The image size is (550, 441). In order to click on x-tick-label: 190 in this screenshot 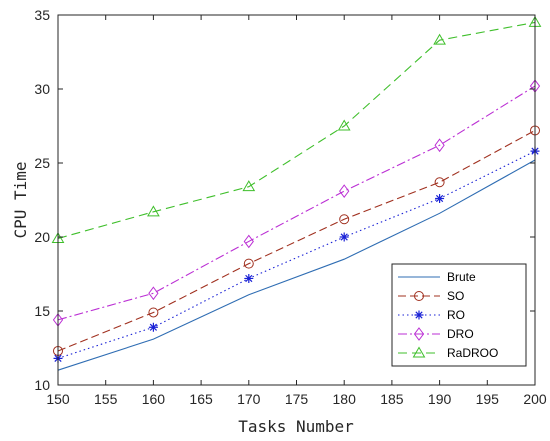, I will do `click(440, 399)`.